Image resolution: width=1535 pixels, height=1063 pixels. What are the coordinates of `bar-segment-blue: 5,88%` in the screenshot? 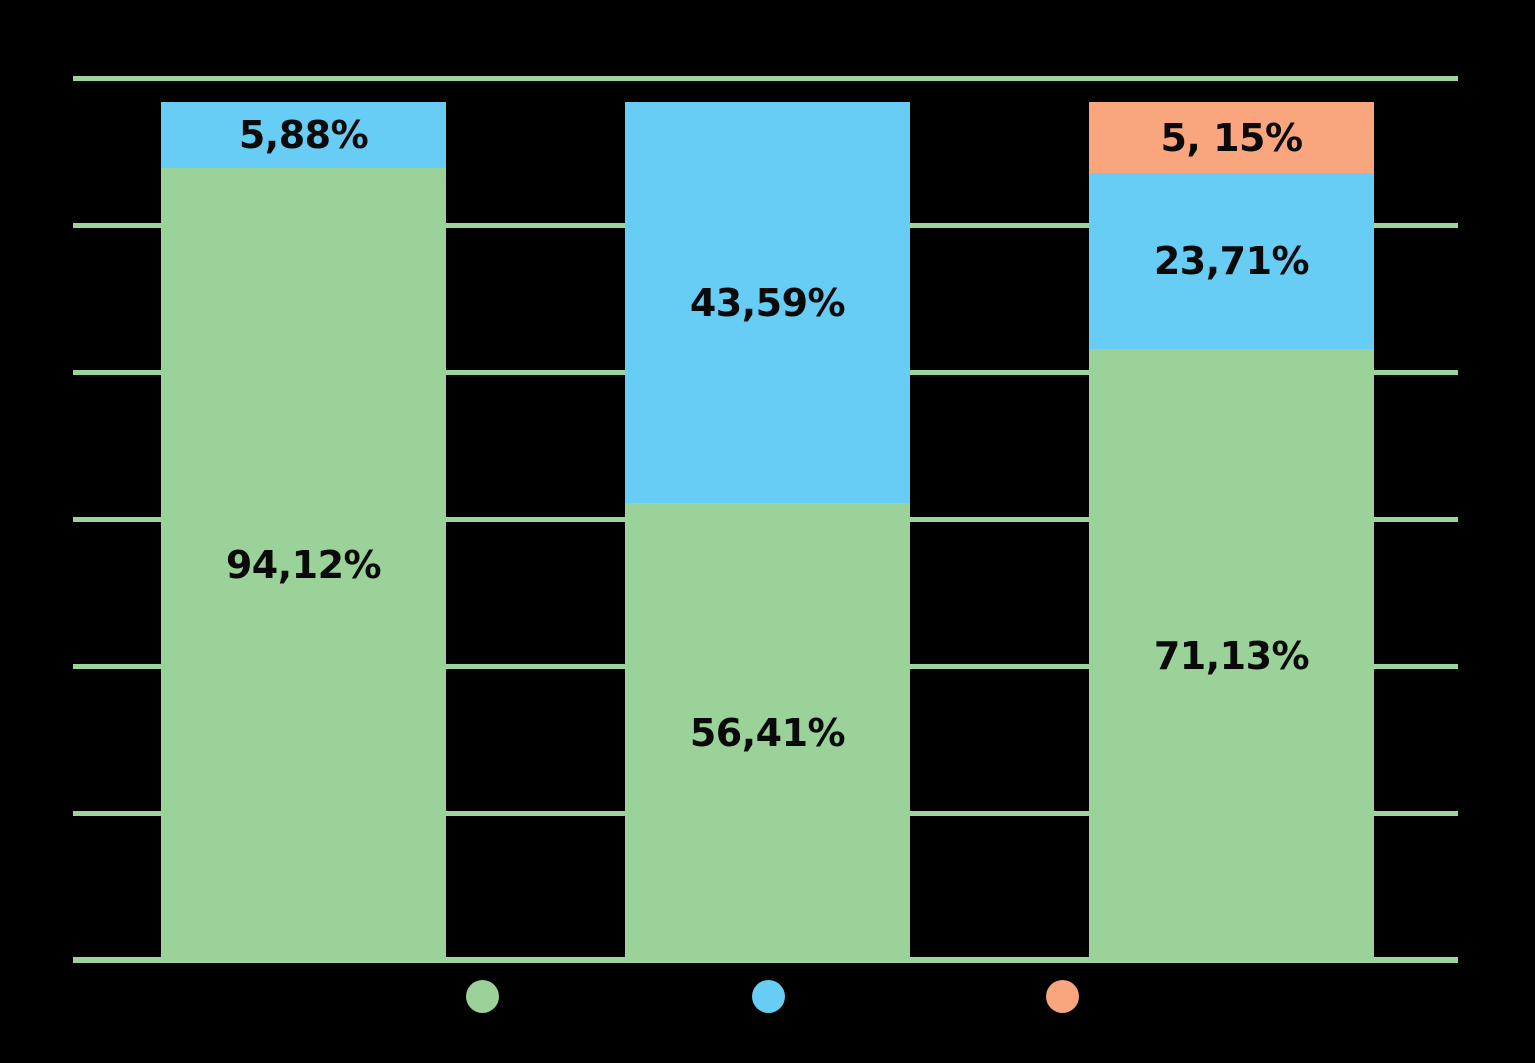 It's located at (303, 135).